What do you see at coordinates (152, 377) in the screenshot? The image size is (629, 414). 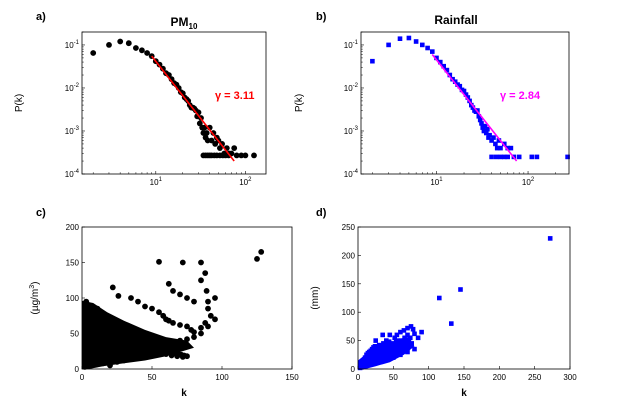 I see `panel-c-xtick-label: 50` at bounding box center [152, 377].